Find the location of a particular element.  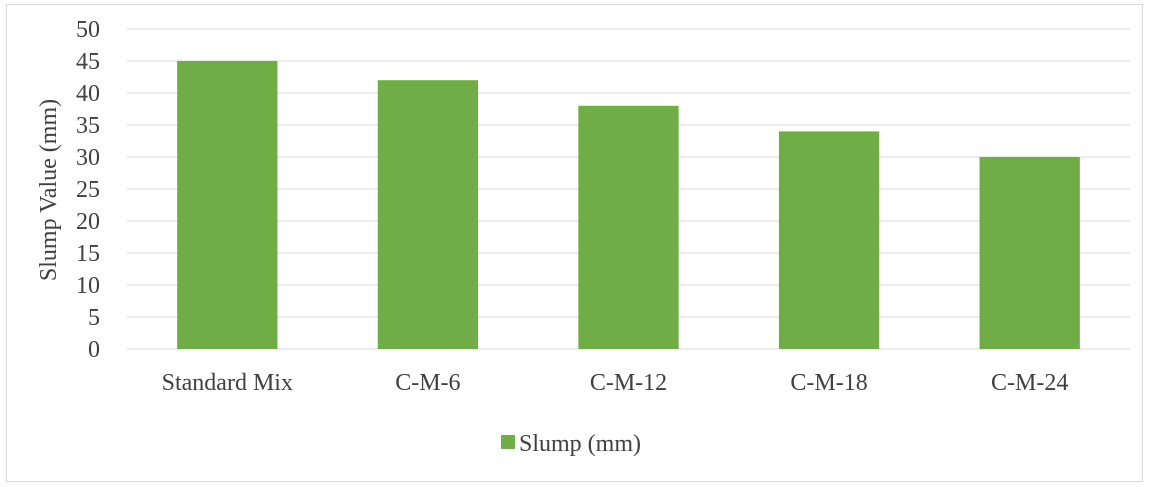

y-tick-label: 0 is located at coordinates (94, 350).